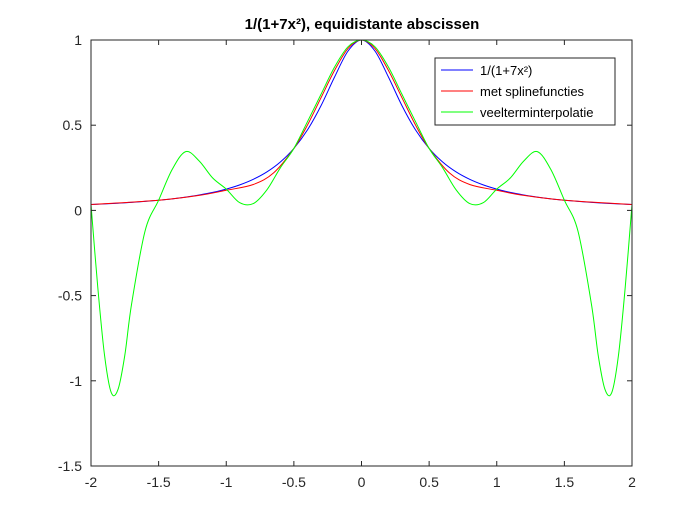  I want to click on x-tick-label: 0, so click(362, 482).